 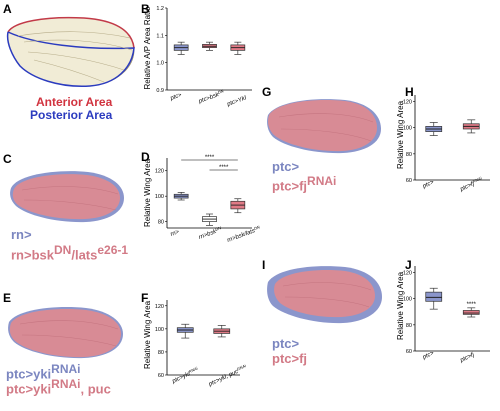 What do you see at coordinates (147, 48) in the screenshot?
I see `y-axis-label: Relative A/P Area Ratio` at bounding box center [147, 48].